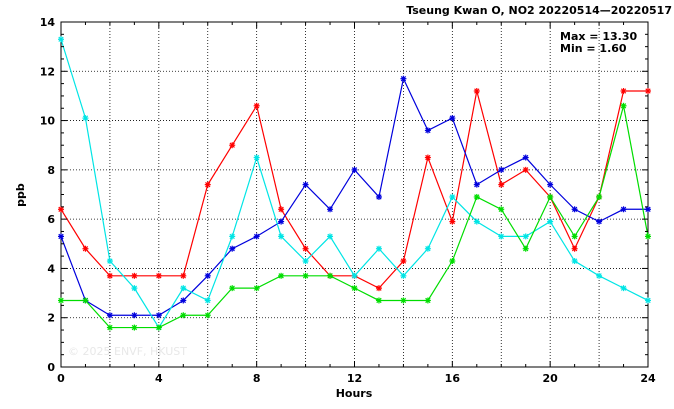  I want to click on y-tick-label: 6, so click(51, 219).